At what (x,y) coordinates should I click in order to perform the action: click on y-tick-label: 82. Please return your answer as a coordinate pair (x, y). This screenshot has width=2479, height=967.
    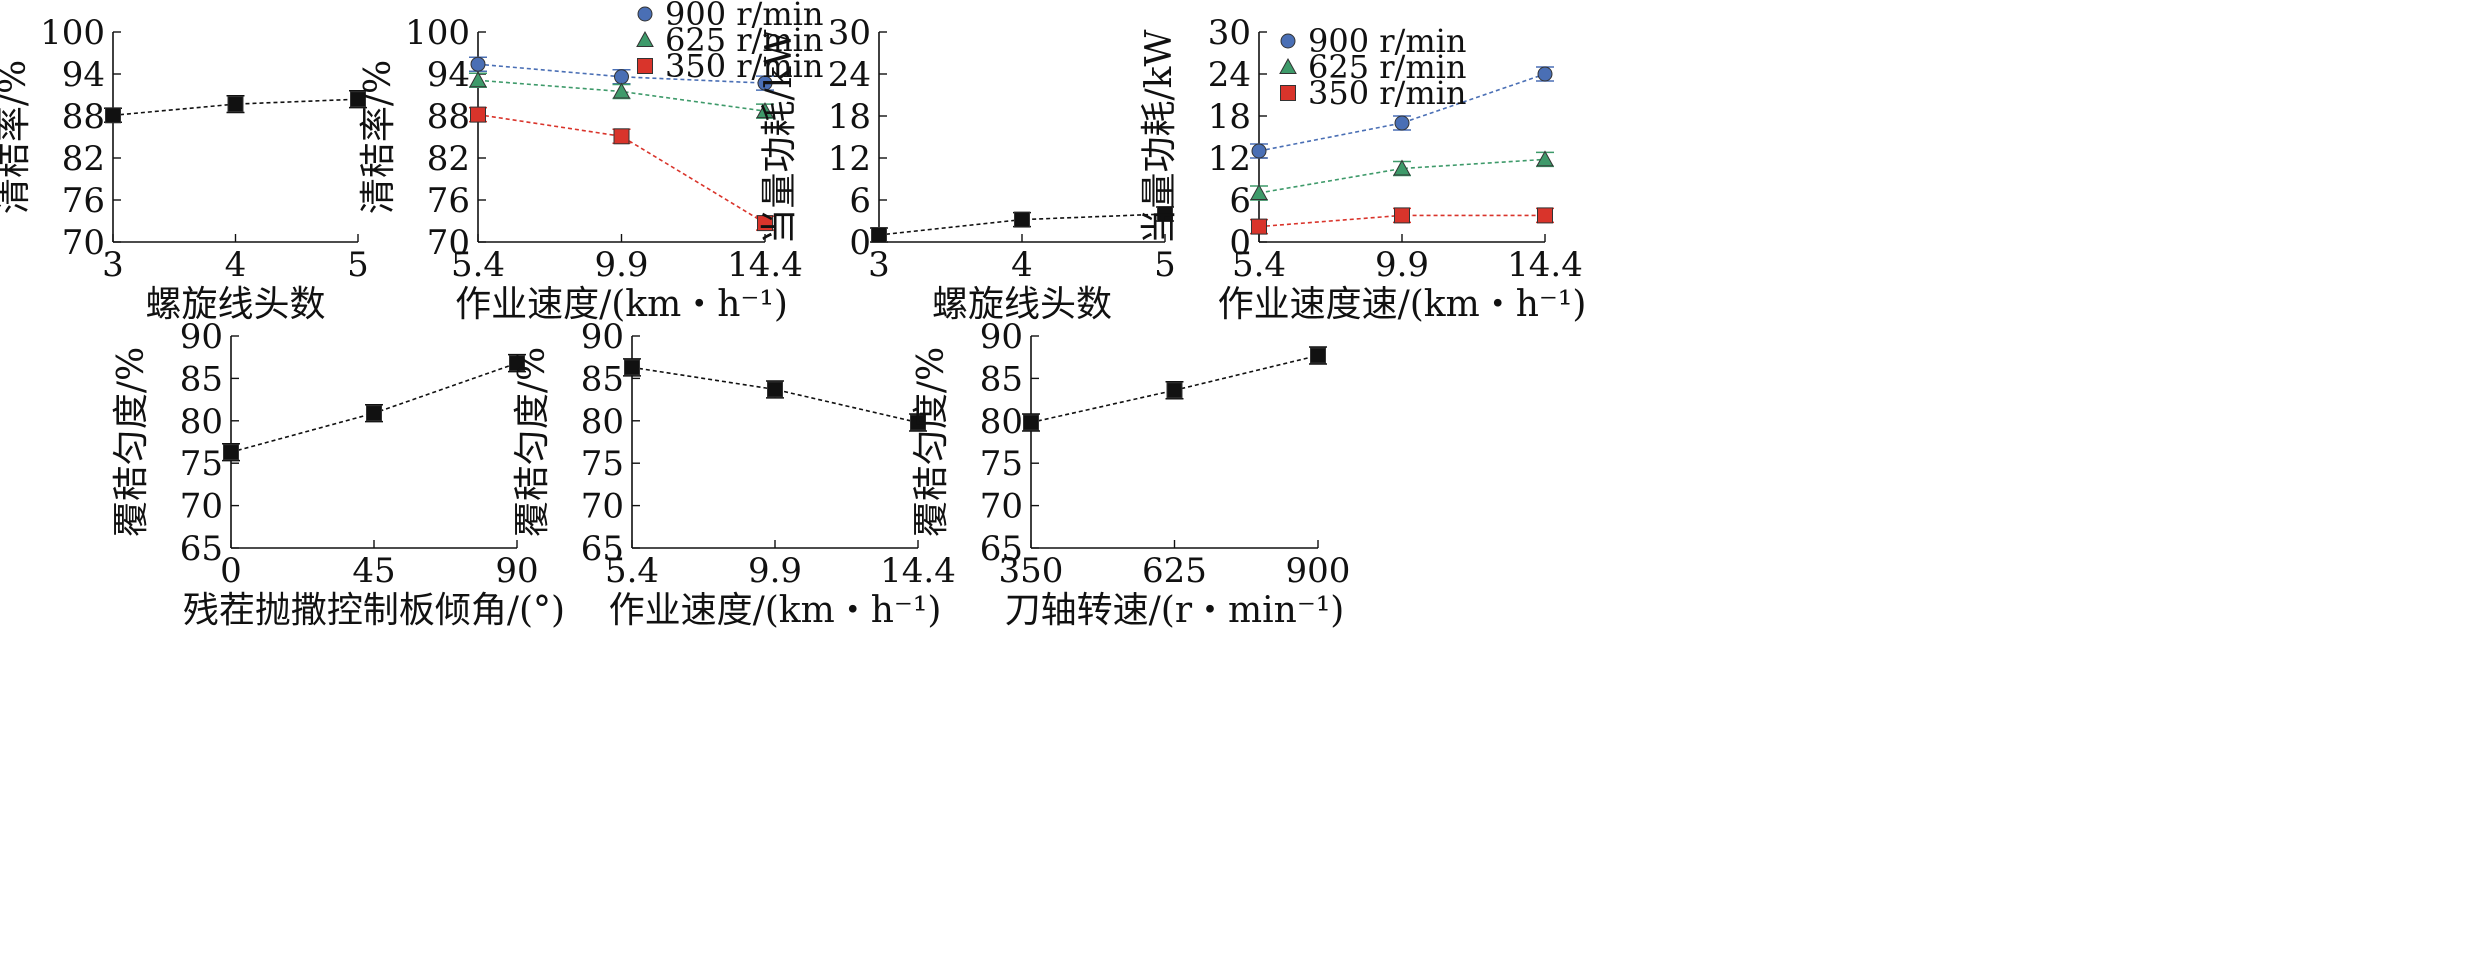
    Looking at the image, I should click on (448, 159).